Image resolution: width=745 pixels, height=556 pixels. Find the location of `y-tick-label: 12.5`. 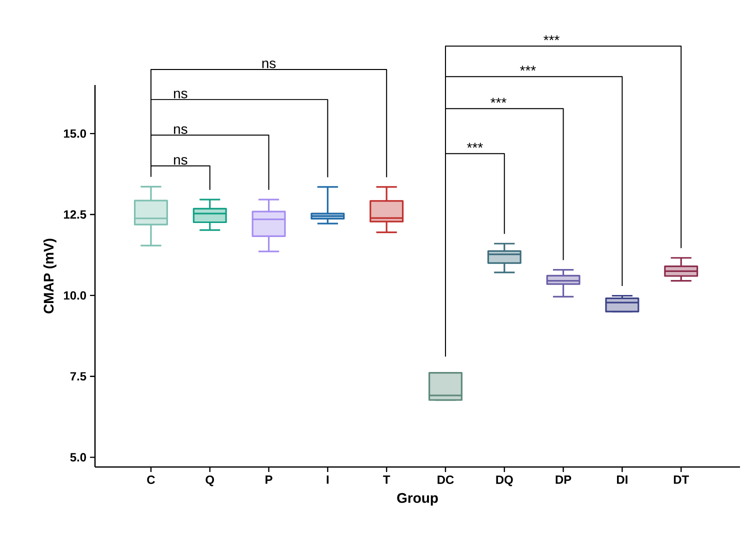

y-tick-label: 12.5 is located at coordinates (75, 214).